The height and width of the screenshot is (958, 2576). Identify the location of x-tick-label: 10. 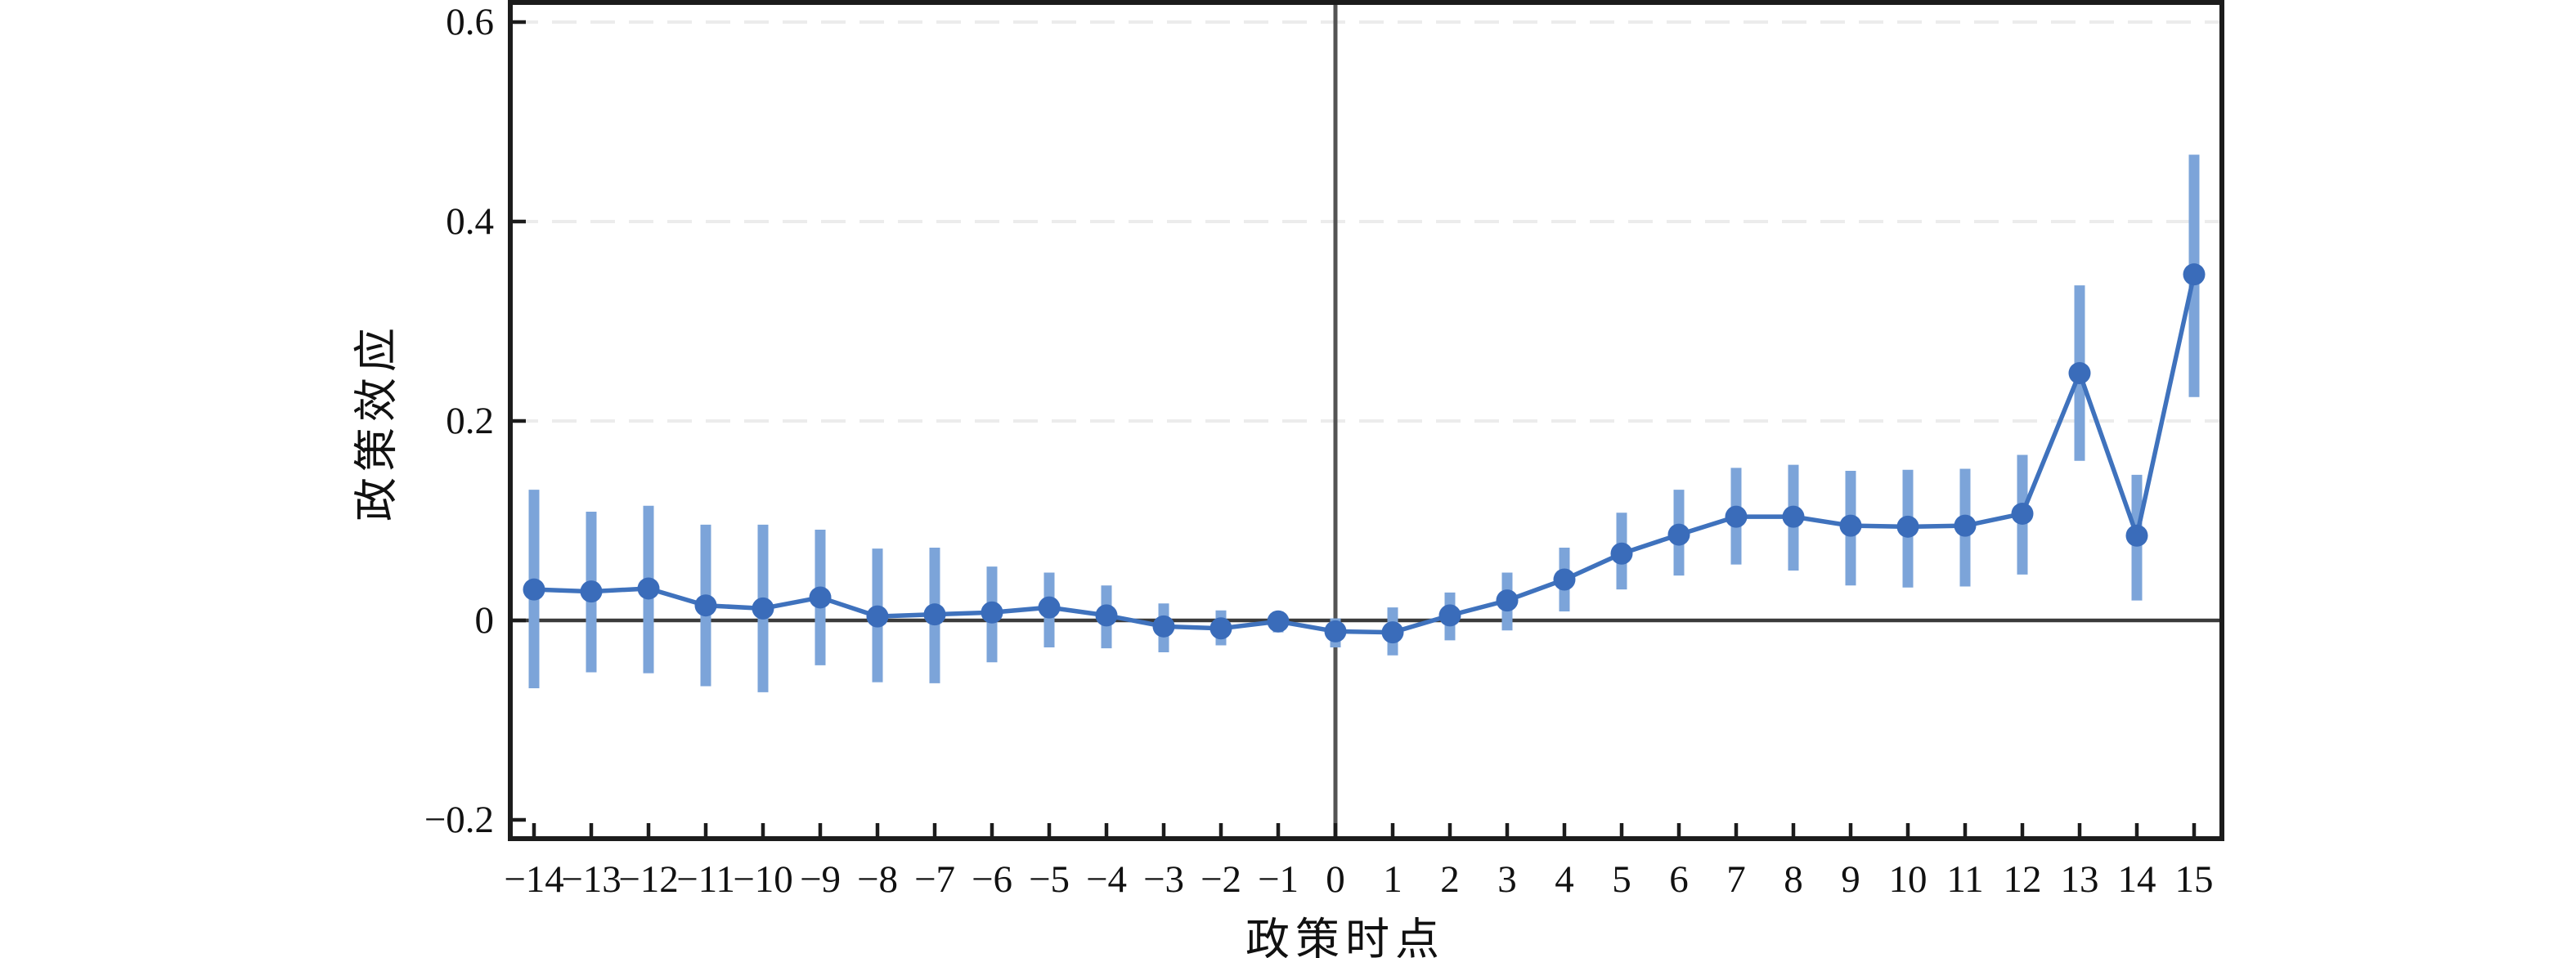
(1908, 879).